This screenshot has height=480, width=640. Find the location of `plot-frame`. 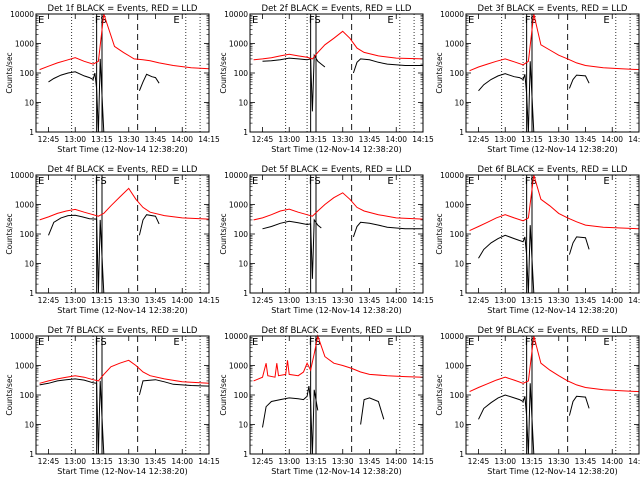

plot-frame is located at coordinates (552, 234).